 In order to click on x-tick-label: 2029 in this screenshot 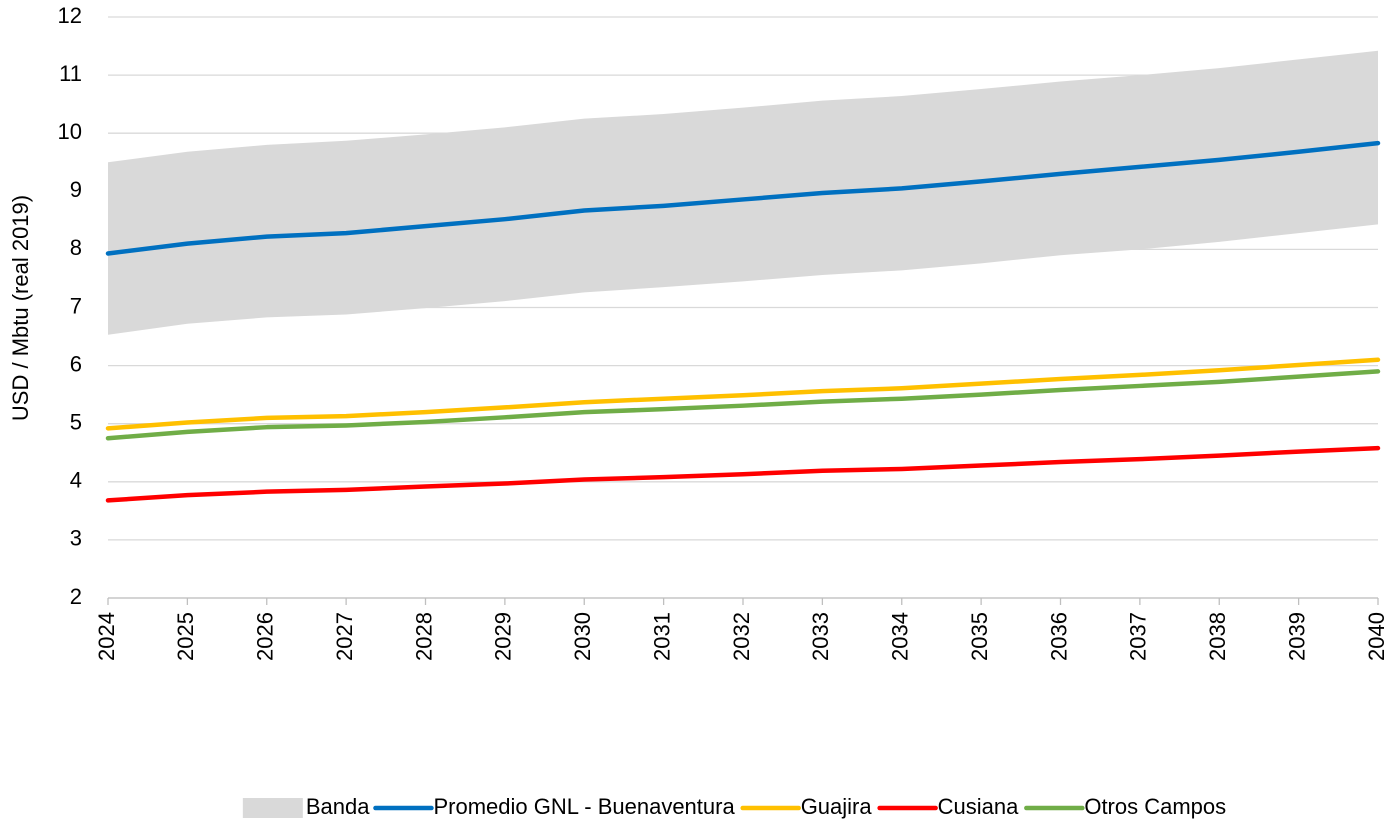, I will do `click(503, 636)`.